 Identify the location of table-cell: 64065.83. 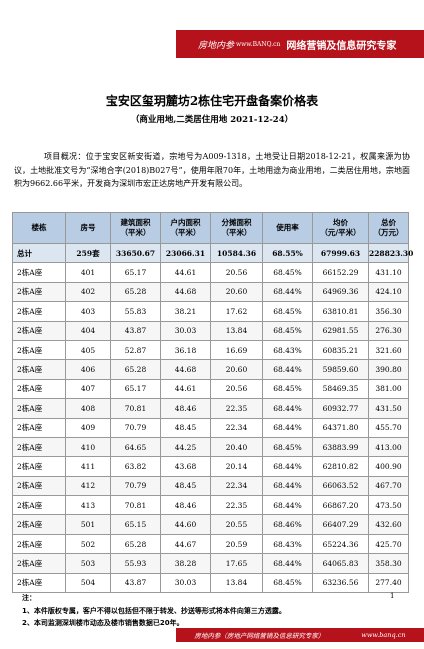
(340, 563).